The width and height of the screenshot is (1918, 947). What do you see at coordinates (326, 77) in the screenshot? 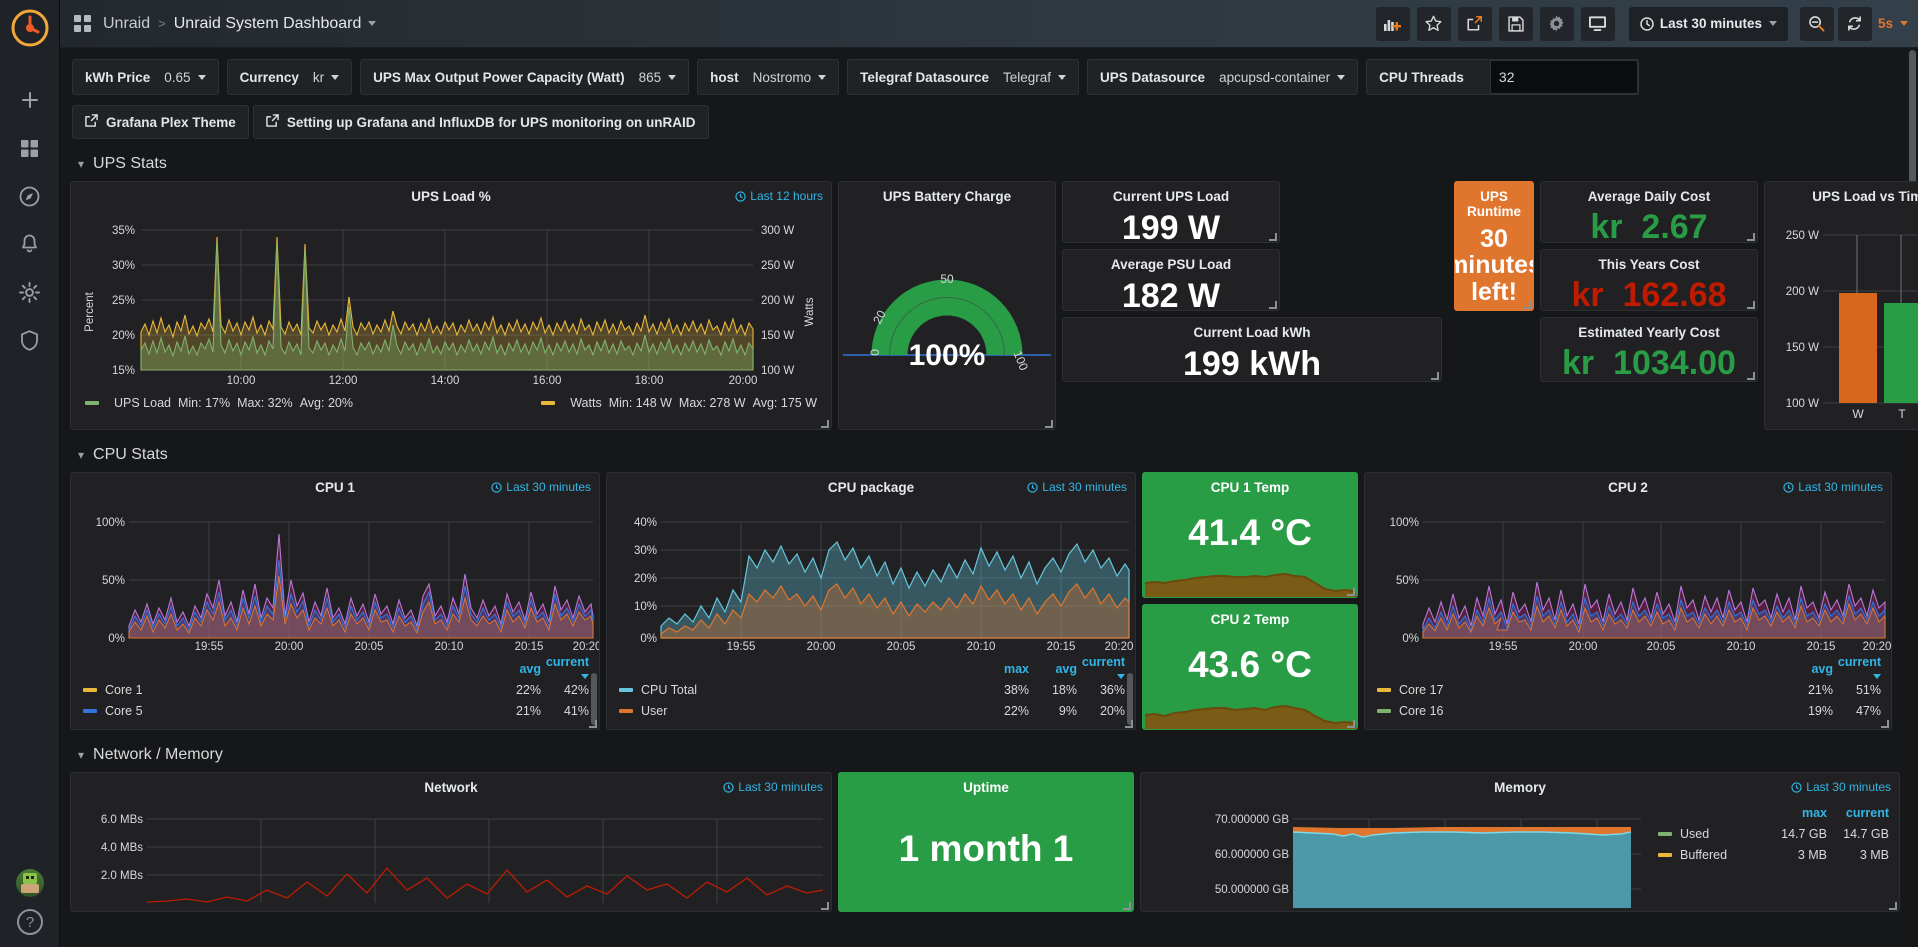
I see `variable-value: kr` at bounding box center [326, 77].